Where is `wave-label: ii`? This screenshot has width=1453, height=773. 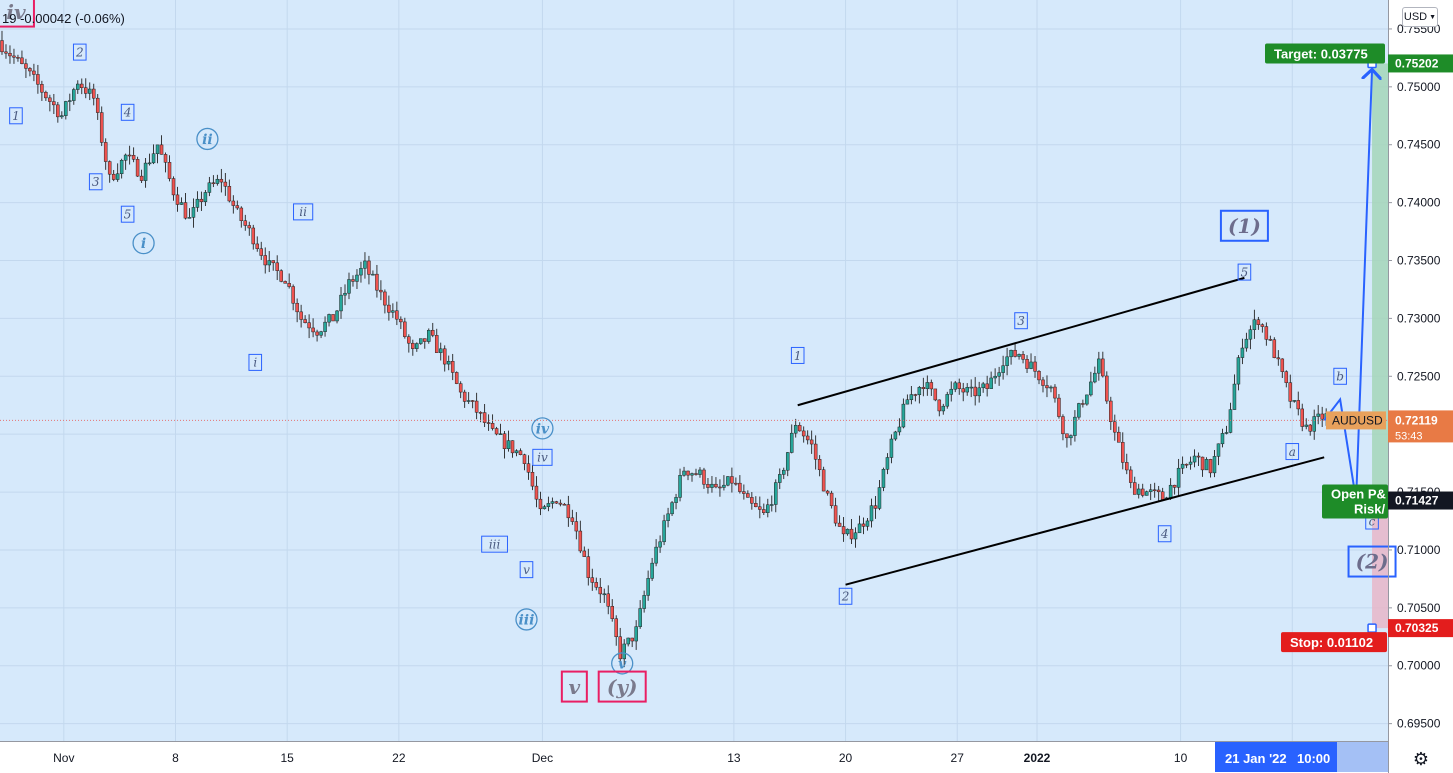 wave-label: ii is located at coordinates (303, 212).